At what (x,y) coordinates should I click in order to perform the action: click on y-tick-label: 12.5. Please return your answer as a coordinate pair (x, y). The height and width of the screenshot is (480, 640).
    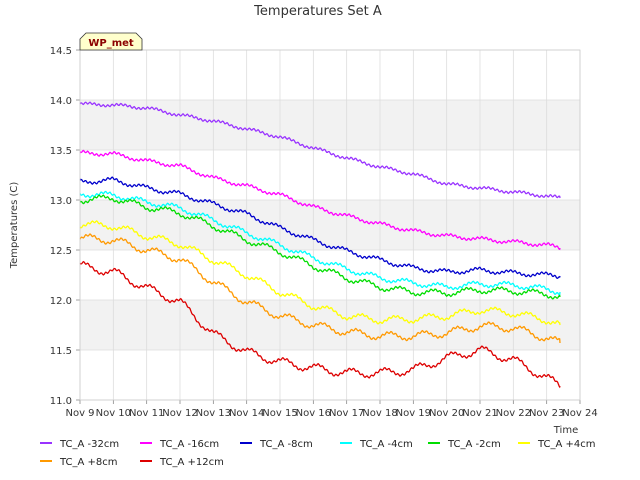
    Looking at the image, I should click on (61, 251).